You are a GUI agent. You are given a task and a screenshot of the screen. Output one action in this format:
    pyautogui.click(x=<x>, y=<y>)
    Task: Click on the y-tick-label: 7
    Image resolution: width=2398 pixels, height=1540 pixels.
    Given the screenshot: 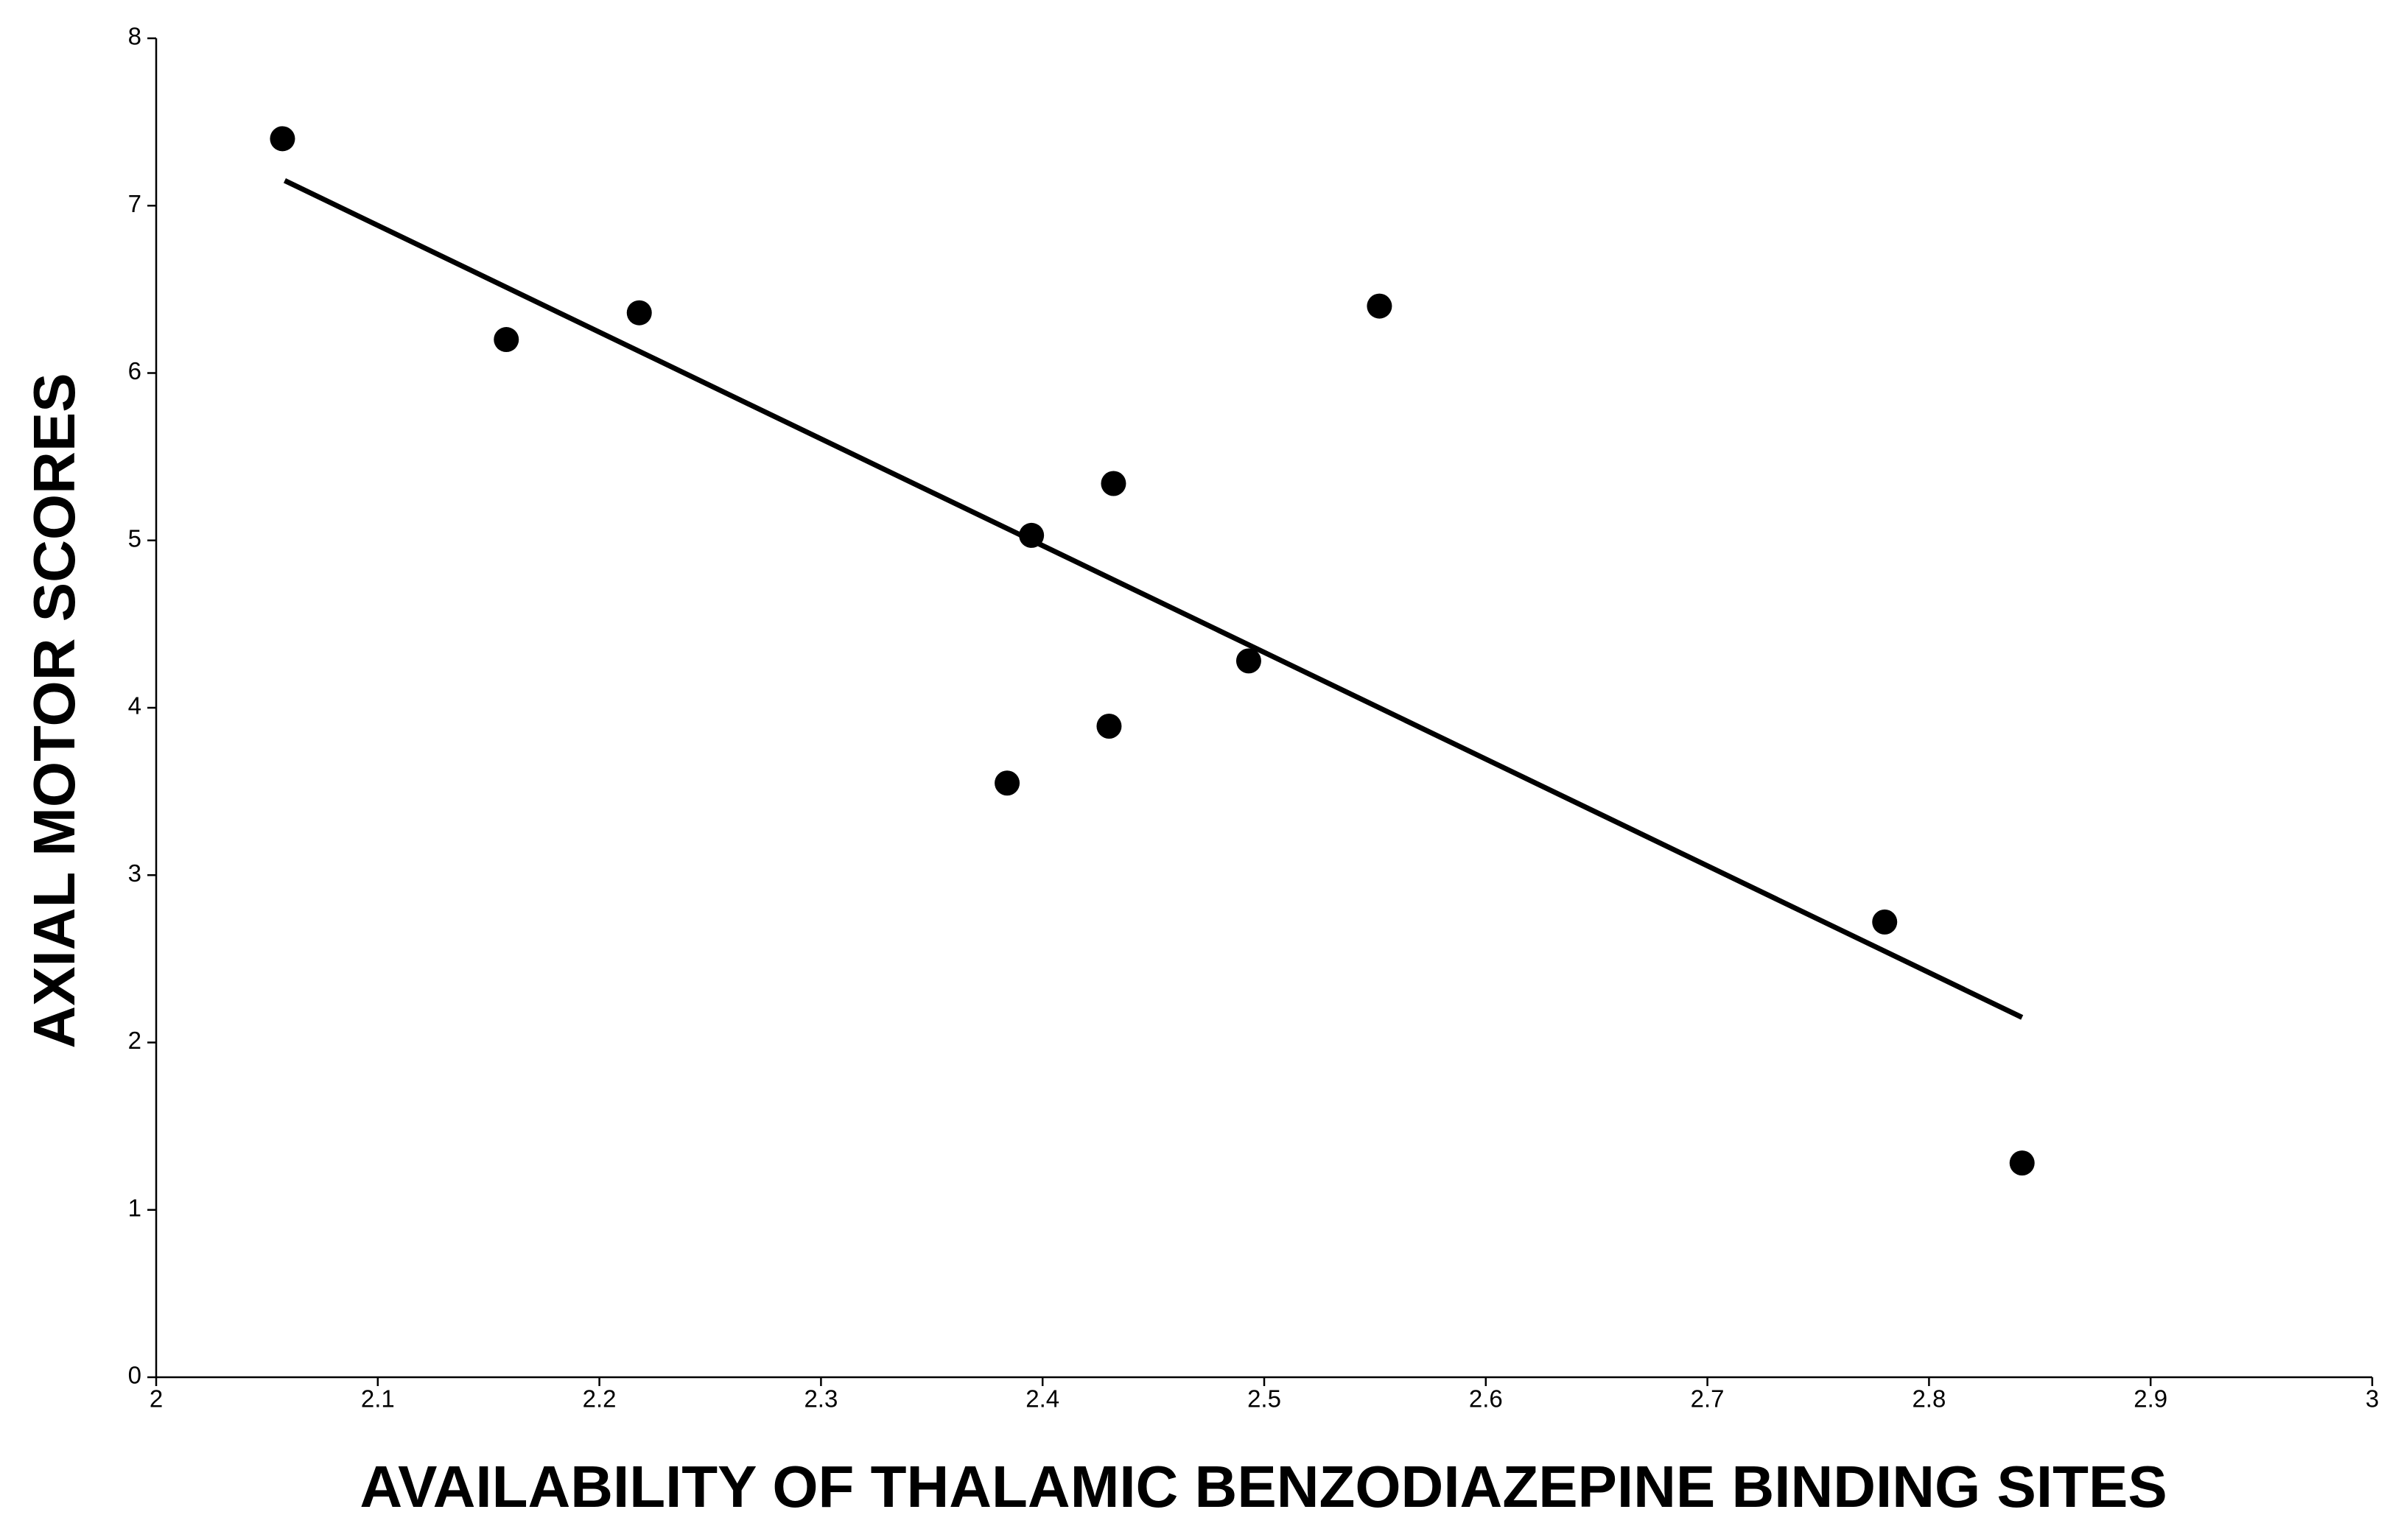 What is the action you would take?
    pyautogui.click(x=135, y=203)
    